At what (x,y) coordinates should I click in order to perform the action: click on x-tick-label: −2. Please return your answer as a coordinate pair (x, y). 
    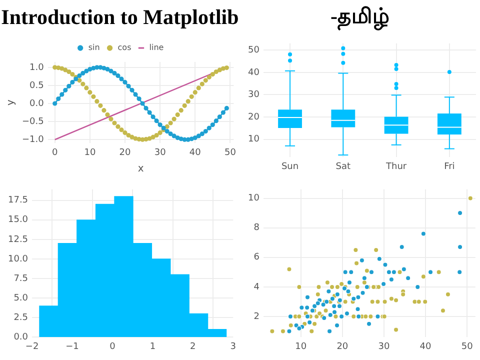
    Looking at the image, I should click on (32, 347).